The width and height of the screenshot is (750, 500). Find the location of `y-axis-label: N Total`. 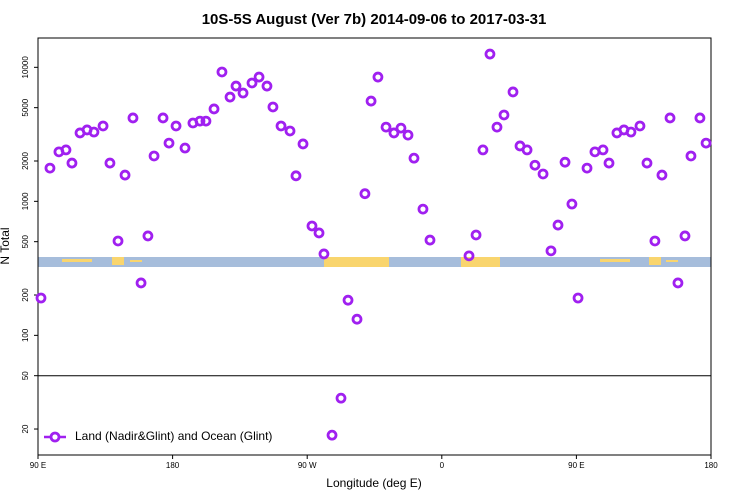

y-axis-label: N Total is located at coordinates (6, 245).